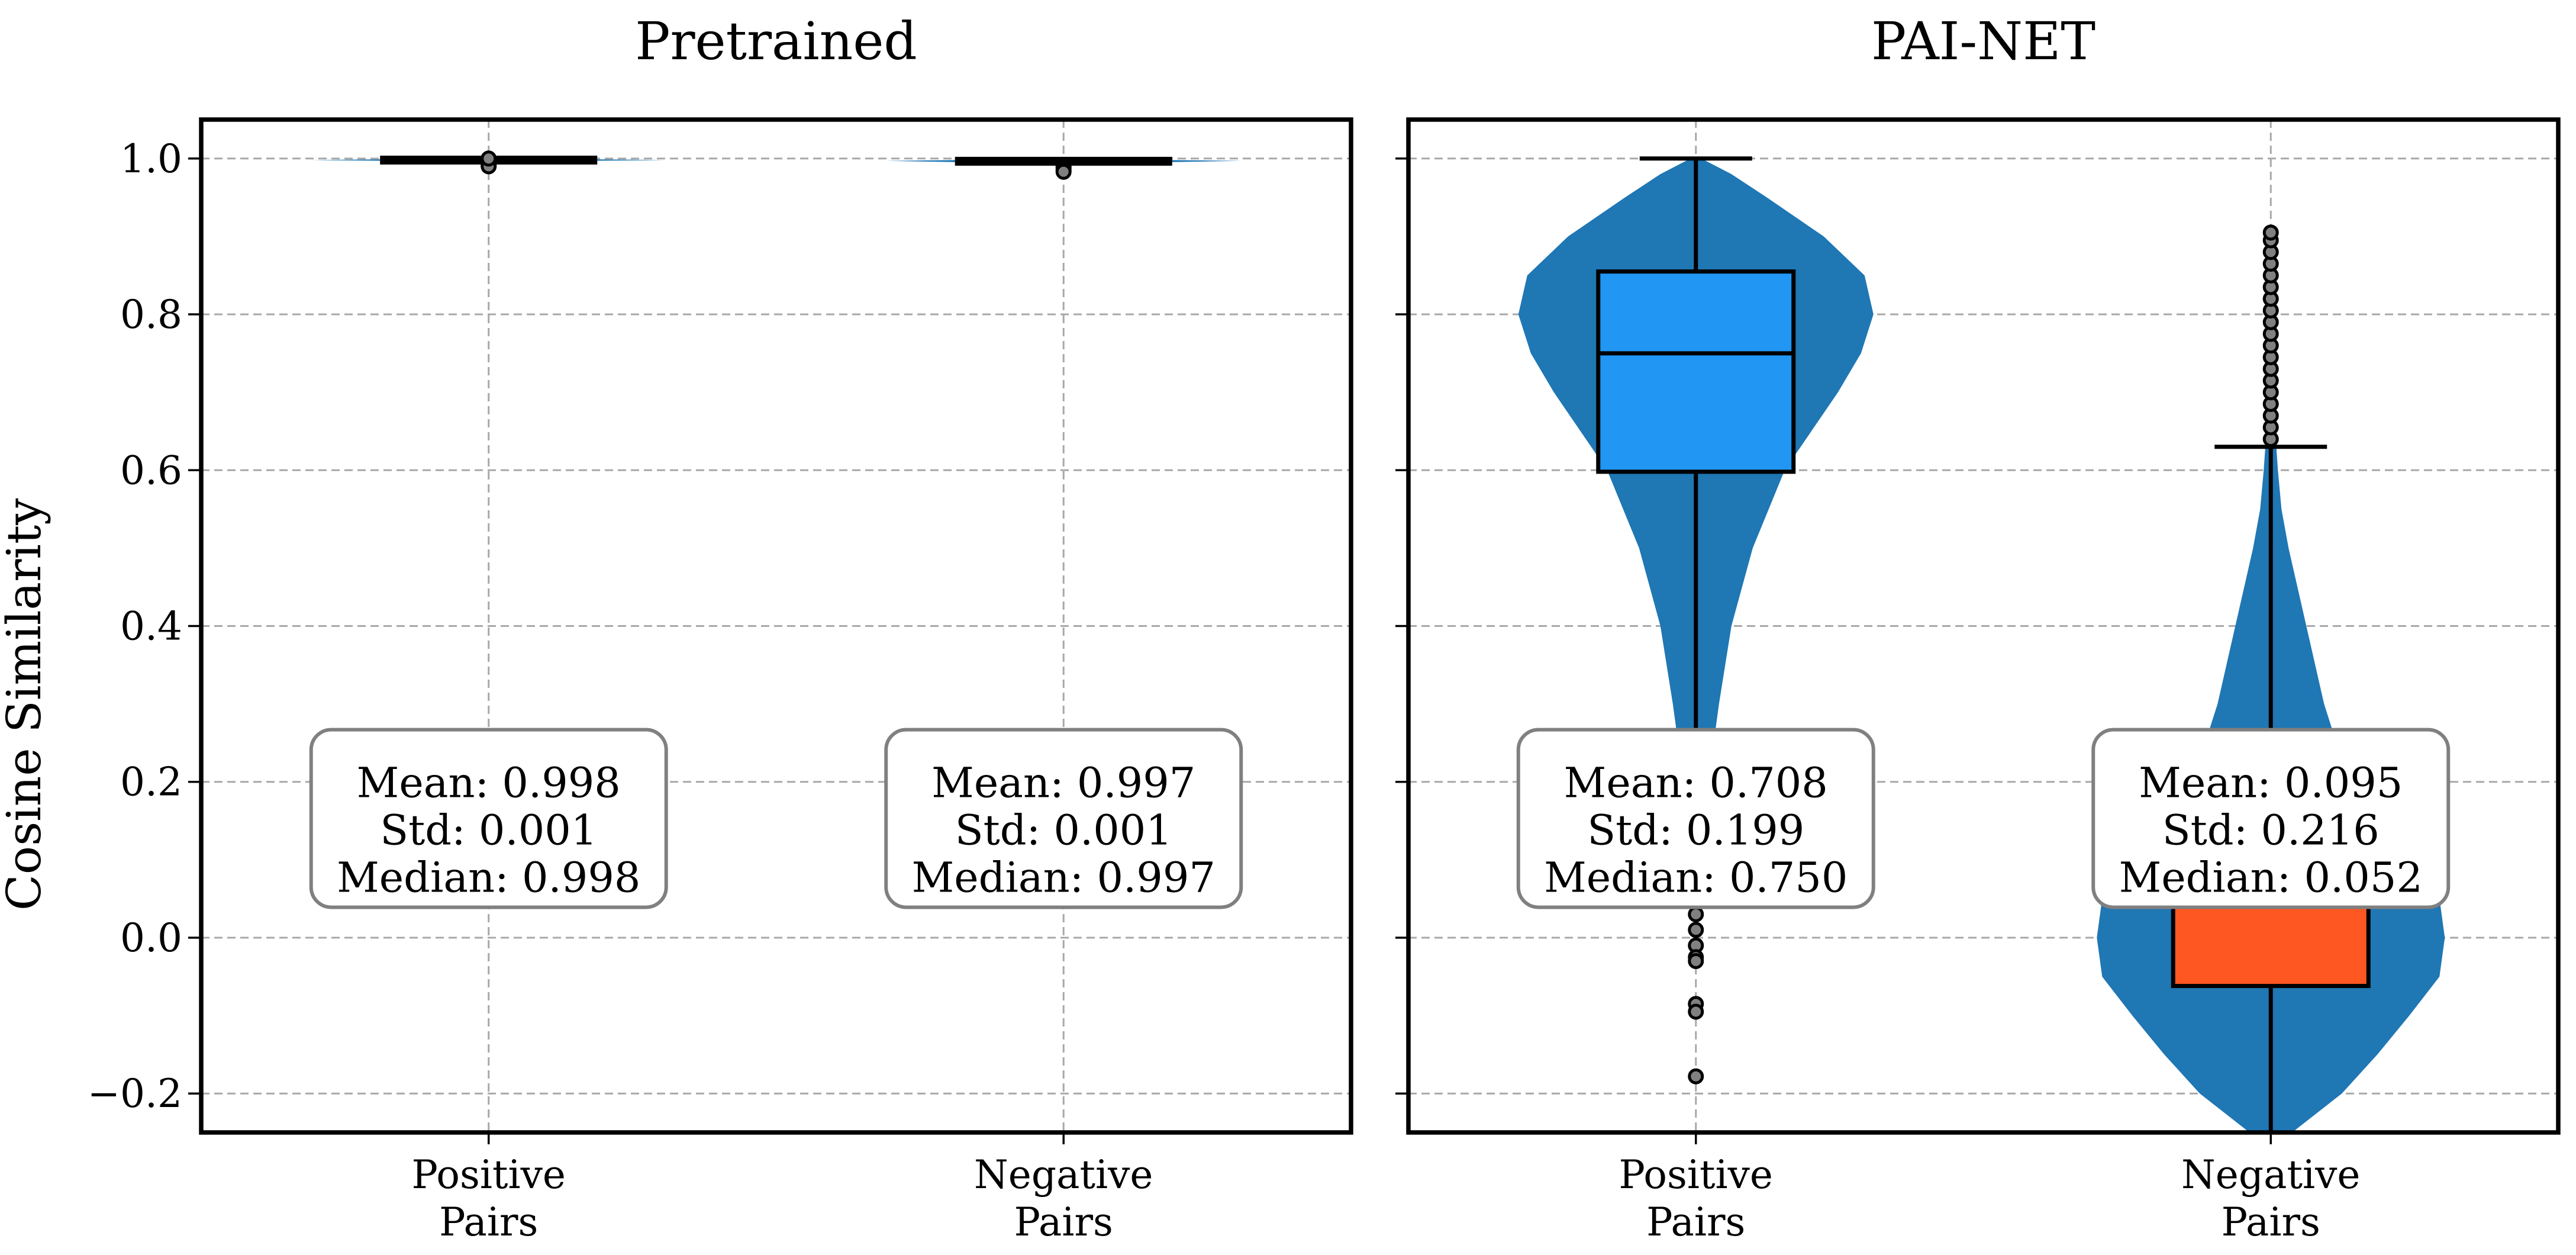 The image size is (2576, 1255). I want to click on y-tick-label: 0.4, so click(151, 626).